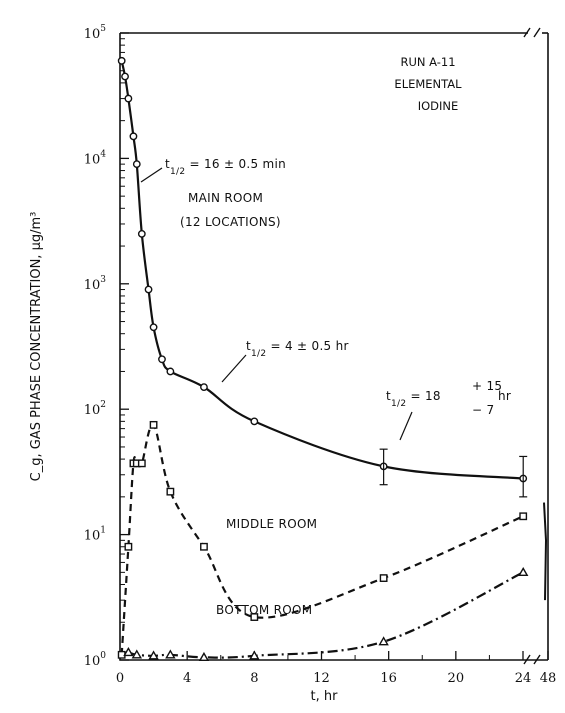 The image size is (565, 713). Describe the element at coordinates (456, 678) in the screenshot. I see `x-tick-label: 20` at that location.